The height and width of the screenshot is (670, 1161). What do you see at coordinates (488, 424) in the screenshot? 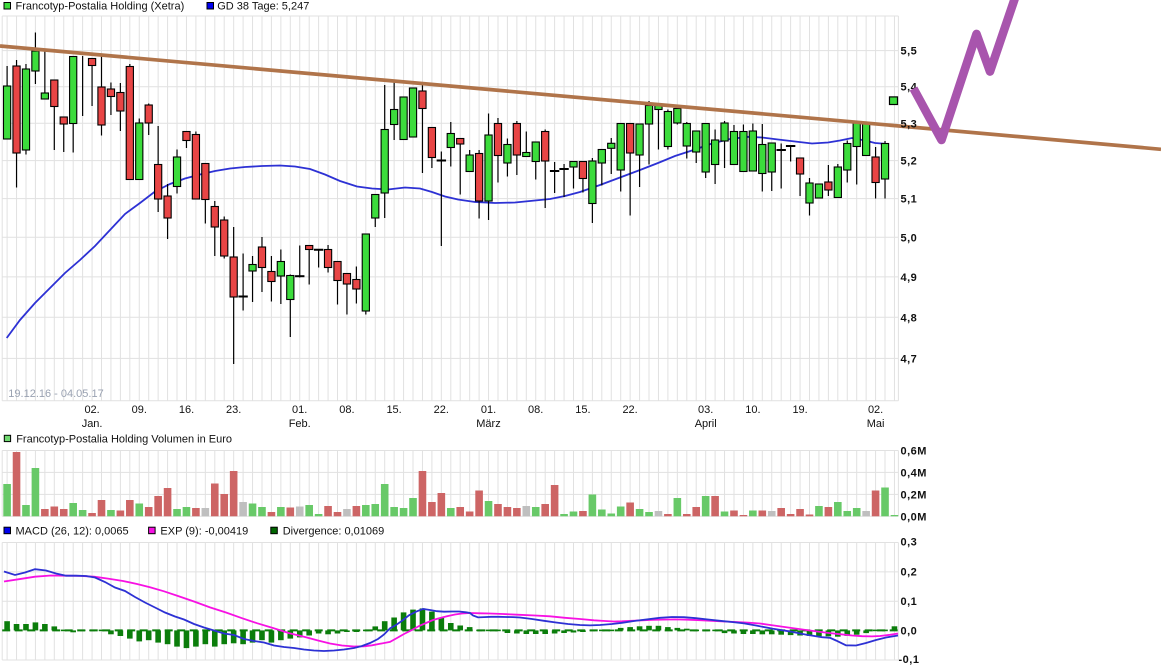
I see `svg-text: März` at bounding box center [488, 424].